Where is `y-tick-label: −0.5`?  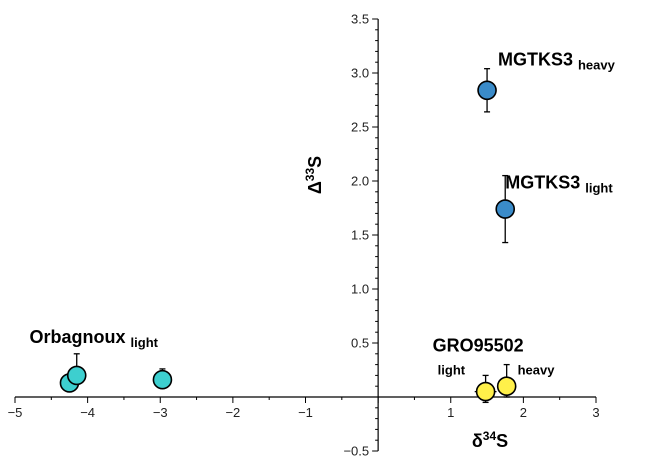
y-tick-label: −0.5 is located at coordinates (356, 451).